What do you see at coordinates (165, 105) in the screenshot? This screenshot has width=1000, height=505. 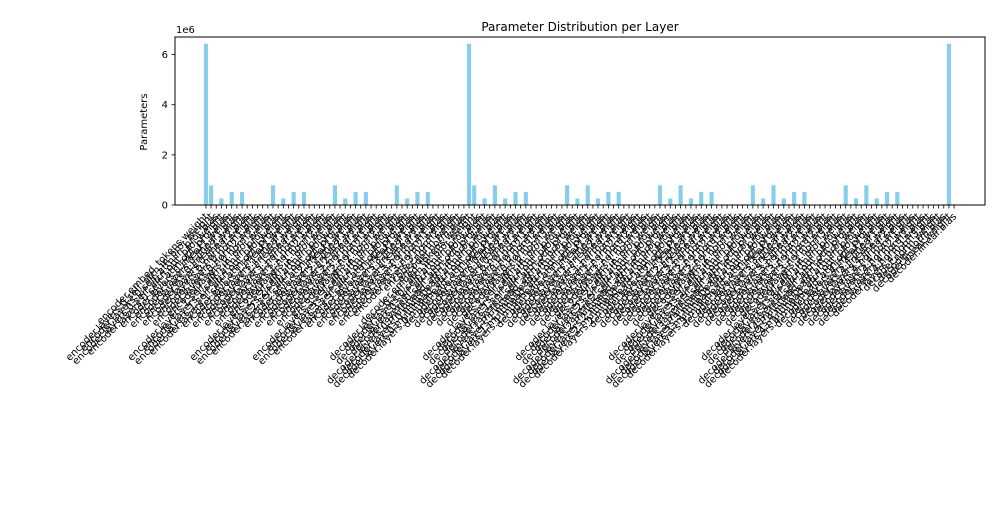 I see `y-tick-label: 4` at bounding box center [165, 105].